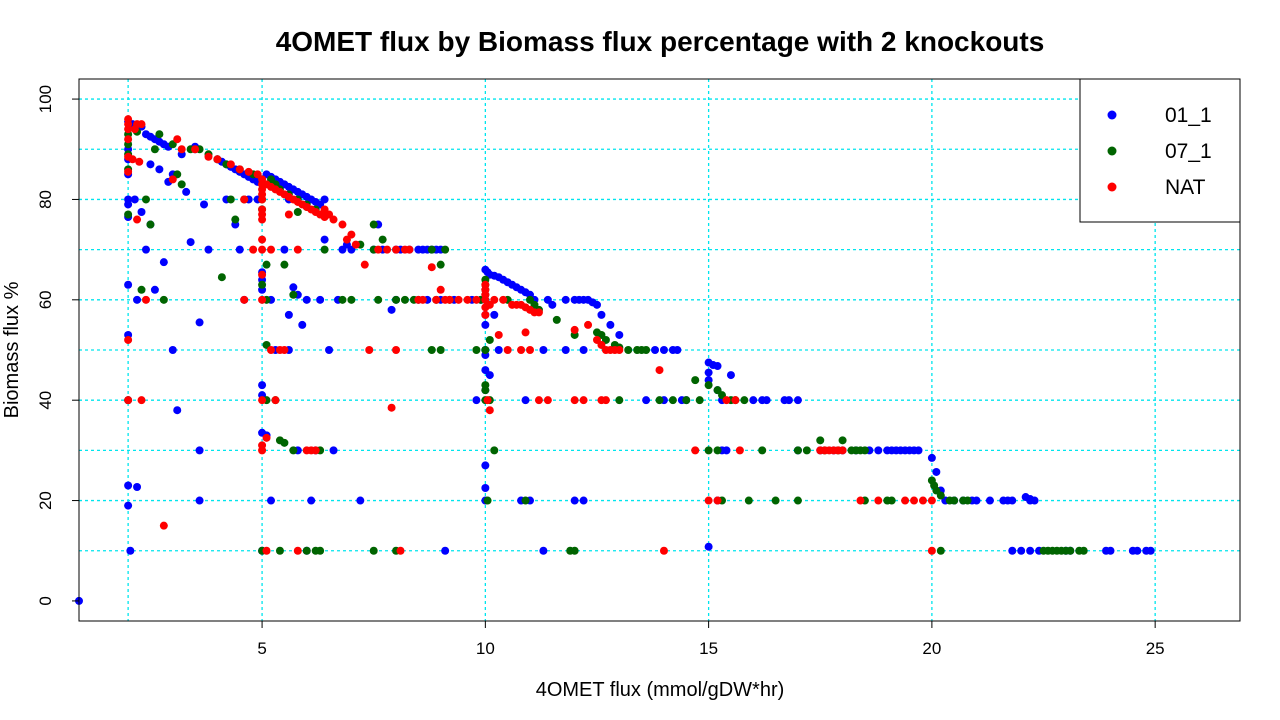 The width and height of the screenshot is (1280, 720). Describe the element at coordinates (931, 648) in the screenshot. I see `x-tick-label: 20` at that location.